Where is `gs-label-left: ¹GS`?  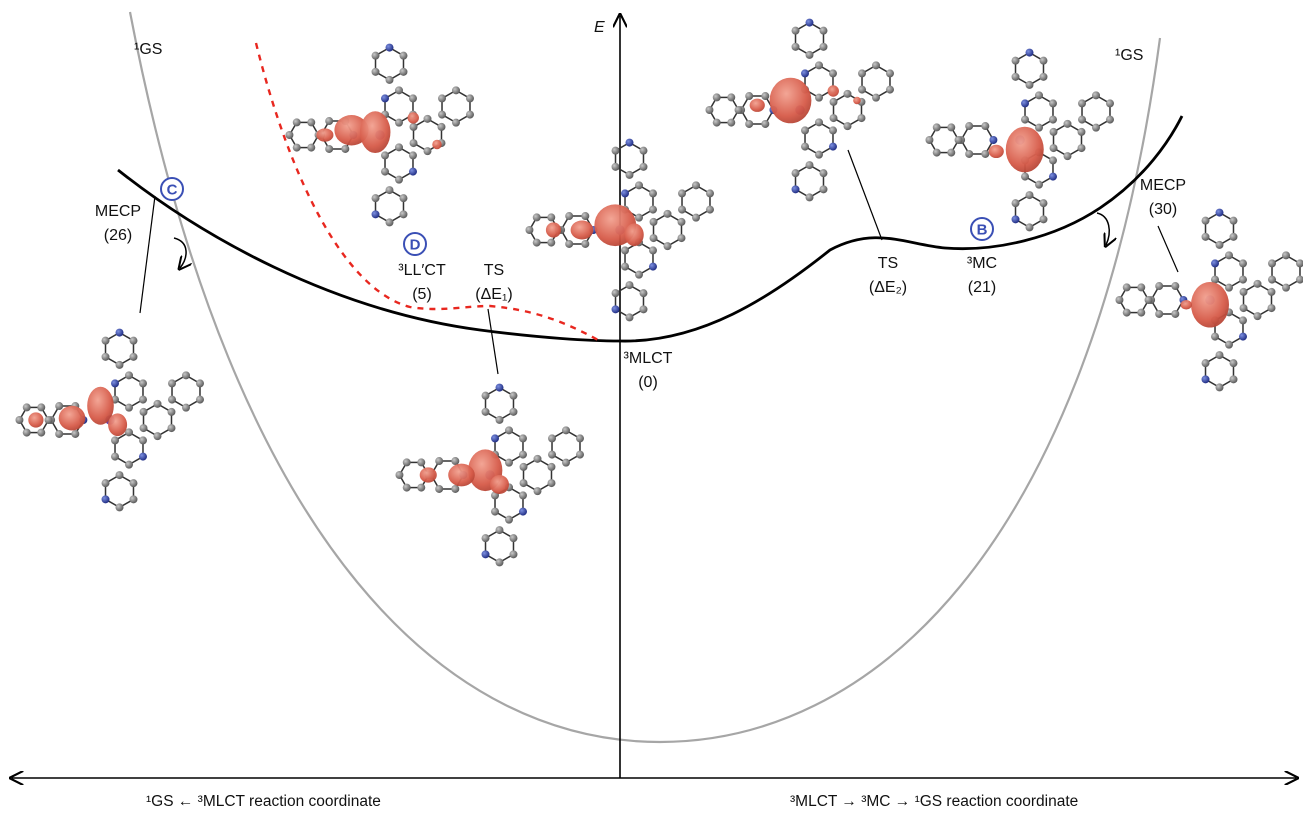
gs-label-left: ¹GS is located at coordinates (148, 49).